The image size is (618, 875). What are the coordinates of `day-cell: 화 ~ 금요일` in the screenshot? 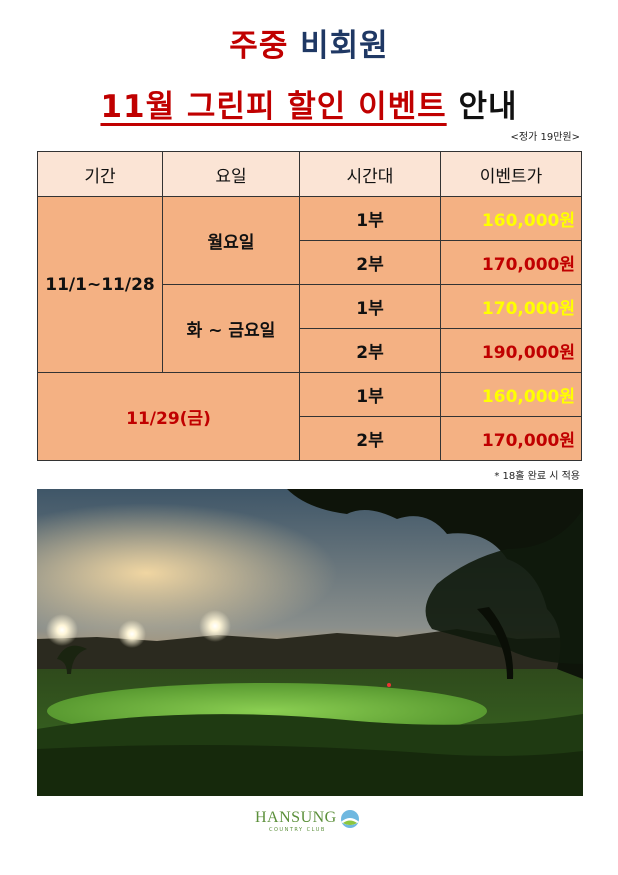 It's located at (231, 328).